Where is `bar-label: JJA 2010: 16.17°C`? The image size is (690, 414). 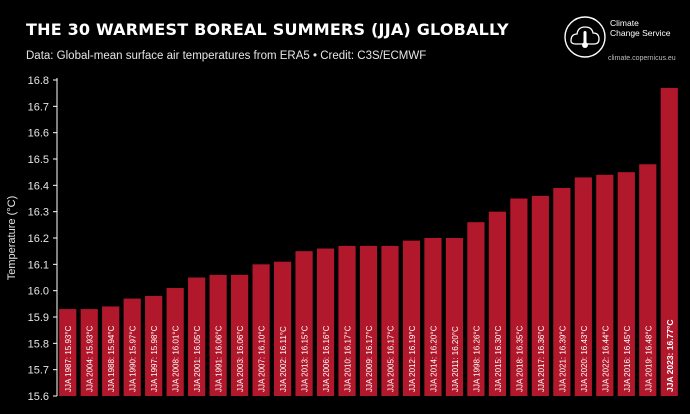 bar-label: JJA 2010: 16.17°C is located at coordinates (348, 358).